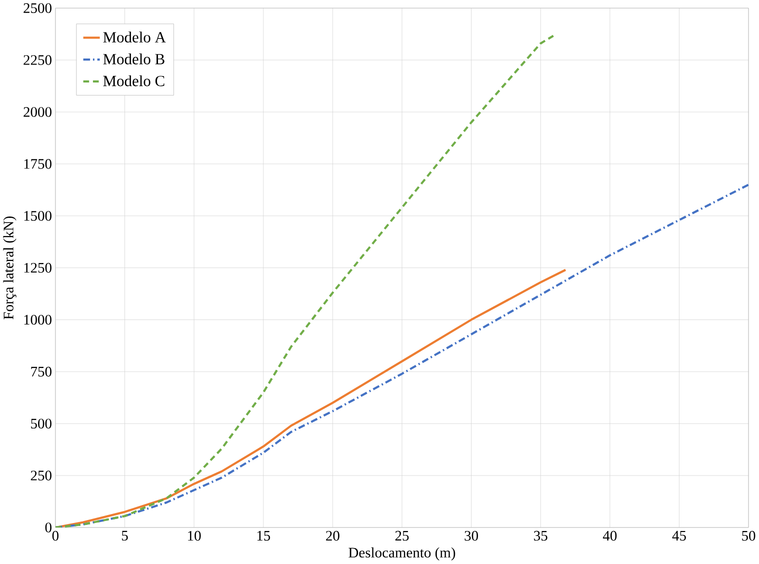 This screenshot has width=759, height=564. I want to click on y-axis-title: Força lateral (kN), so click(9, 268).